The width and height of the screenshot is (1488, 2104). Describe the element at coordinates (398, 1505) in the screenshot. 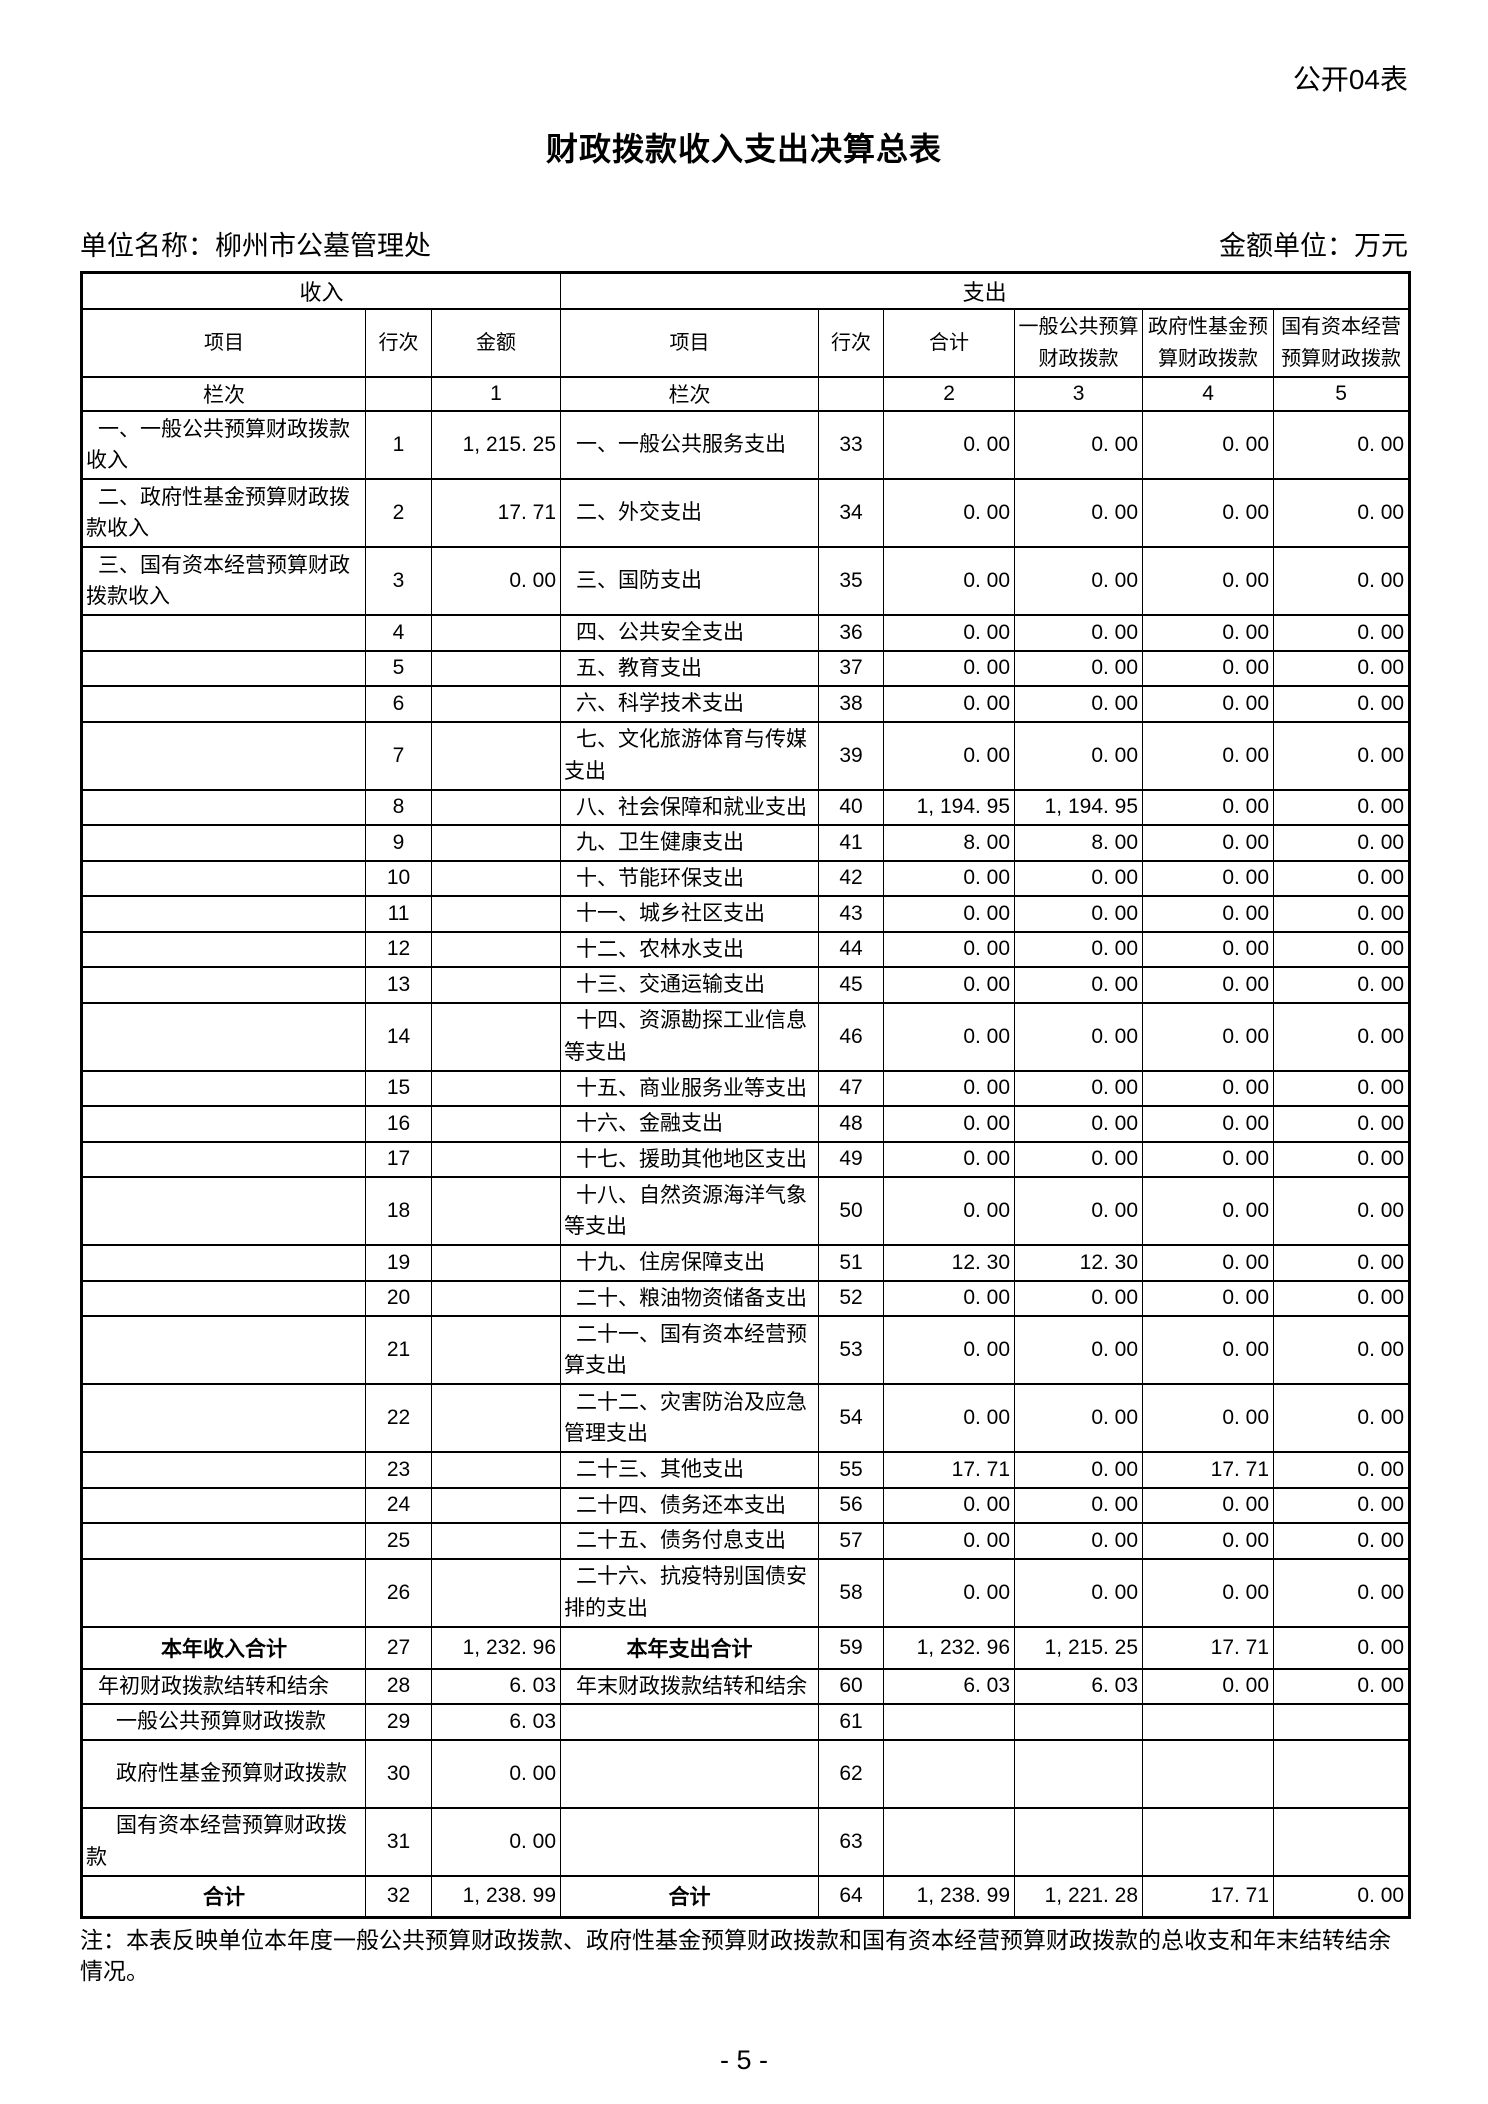

I see `income-row-no-cell: 24` at that location.